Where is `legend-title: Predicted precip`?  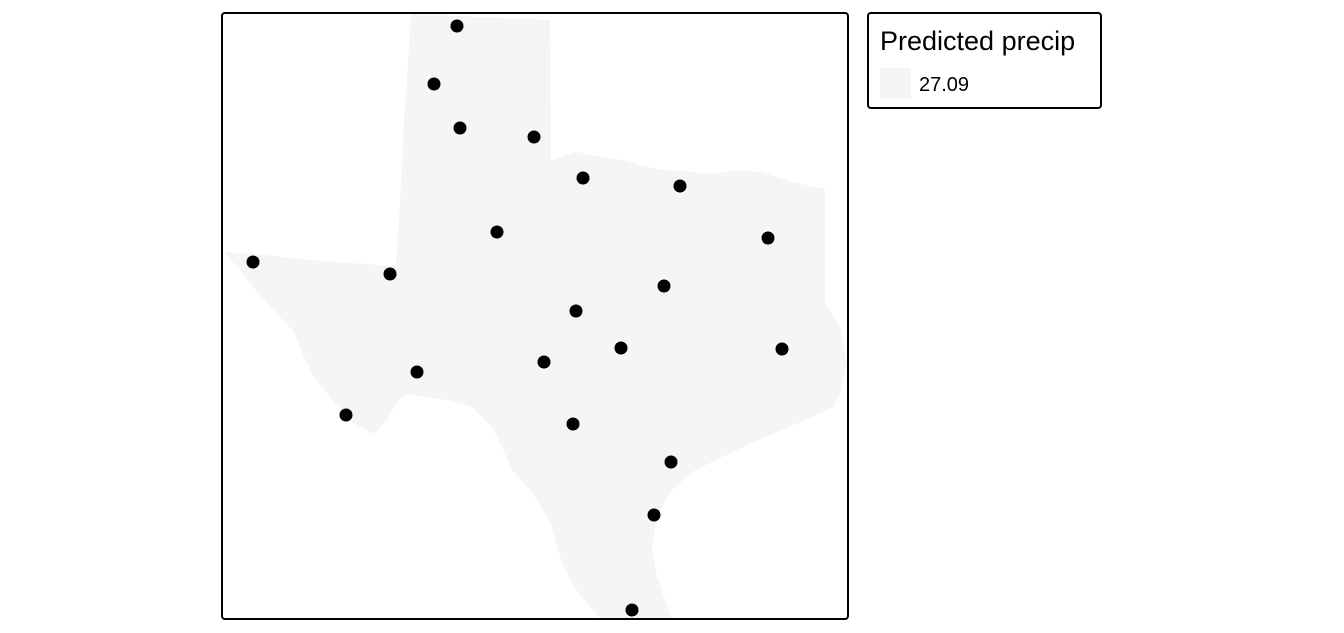 legend-title: Predicted precip is located at coordinates (978, 41).